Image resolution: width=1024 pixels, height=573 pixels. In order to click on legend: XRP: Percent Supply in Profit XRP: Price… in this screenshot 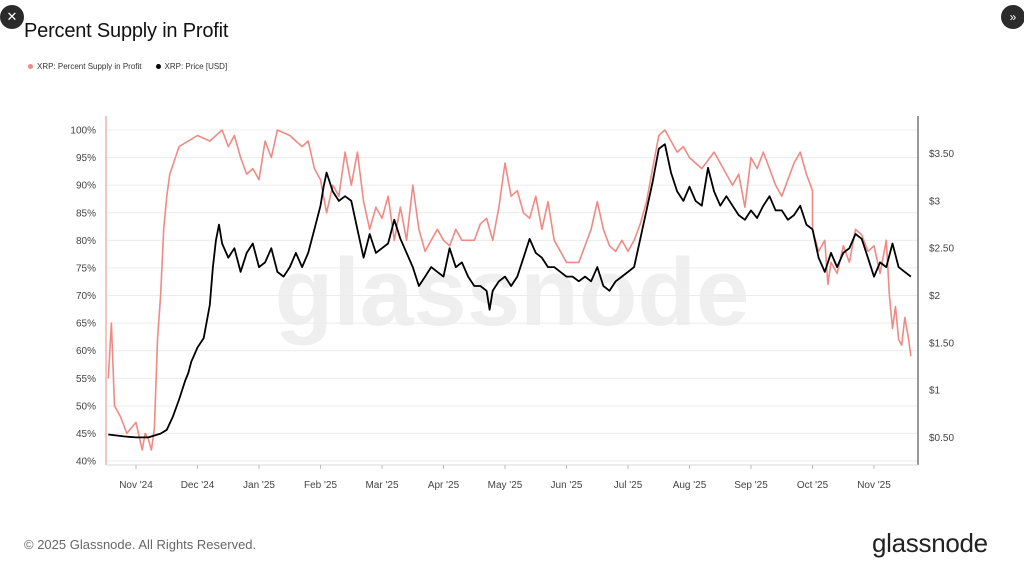, I will do `click(127, 66)`.